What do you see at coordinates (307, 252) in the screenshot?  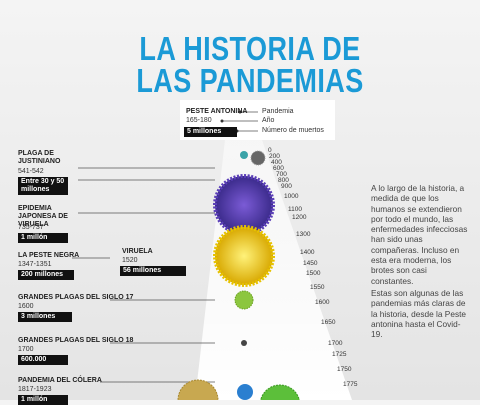 I see `timeline-year: 1400` at bounding box center [307, 252].